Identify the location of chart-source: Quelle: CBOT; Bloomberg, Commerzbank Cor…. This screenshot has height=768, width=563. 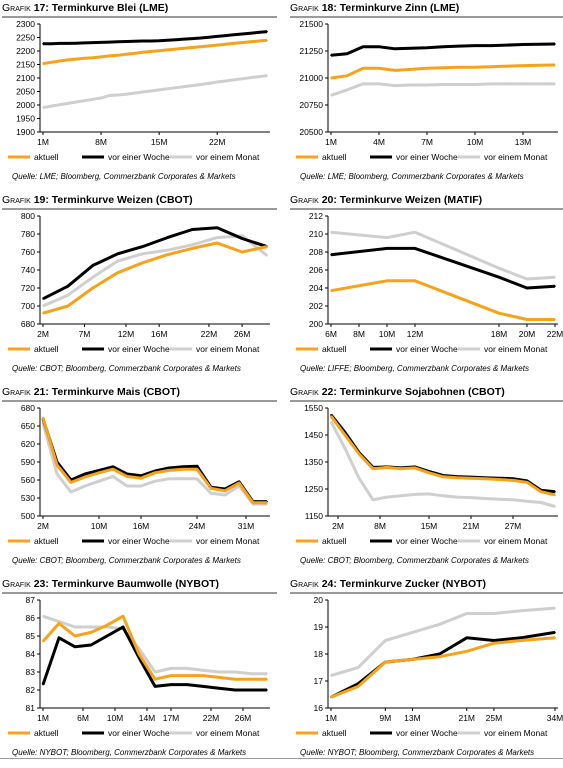
(126, 368).